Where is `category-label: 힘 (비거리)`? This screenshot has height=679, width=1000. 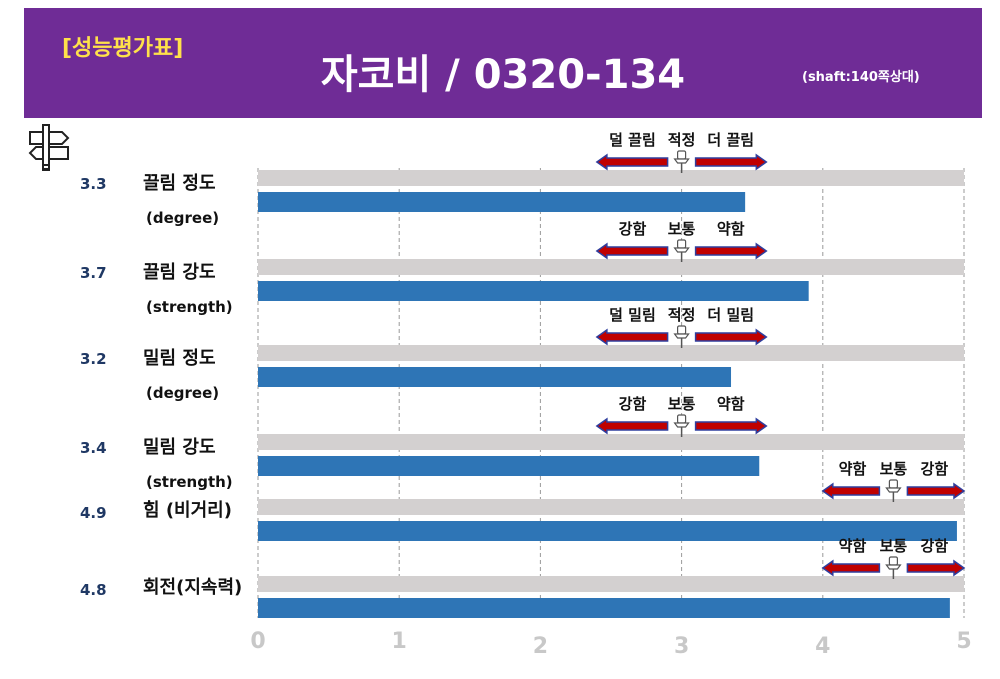 category-label: 힘 (비거리) is located at coordinates (187, 510).